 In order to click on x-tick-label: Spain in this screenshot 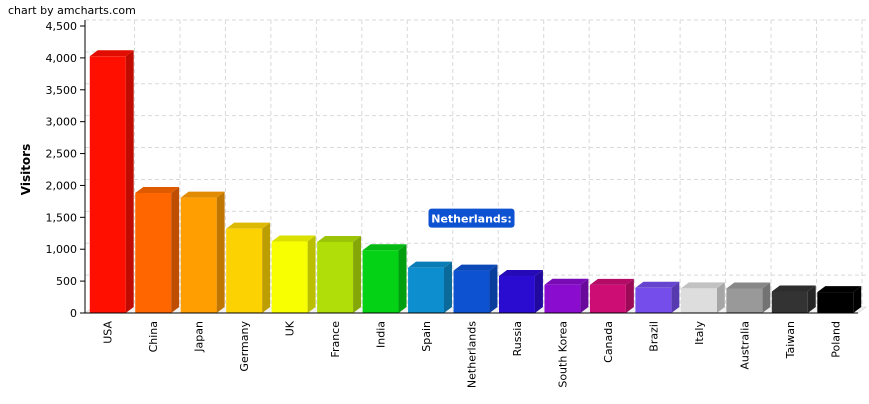, I will do `click(426, 336)`.